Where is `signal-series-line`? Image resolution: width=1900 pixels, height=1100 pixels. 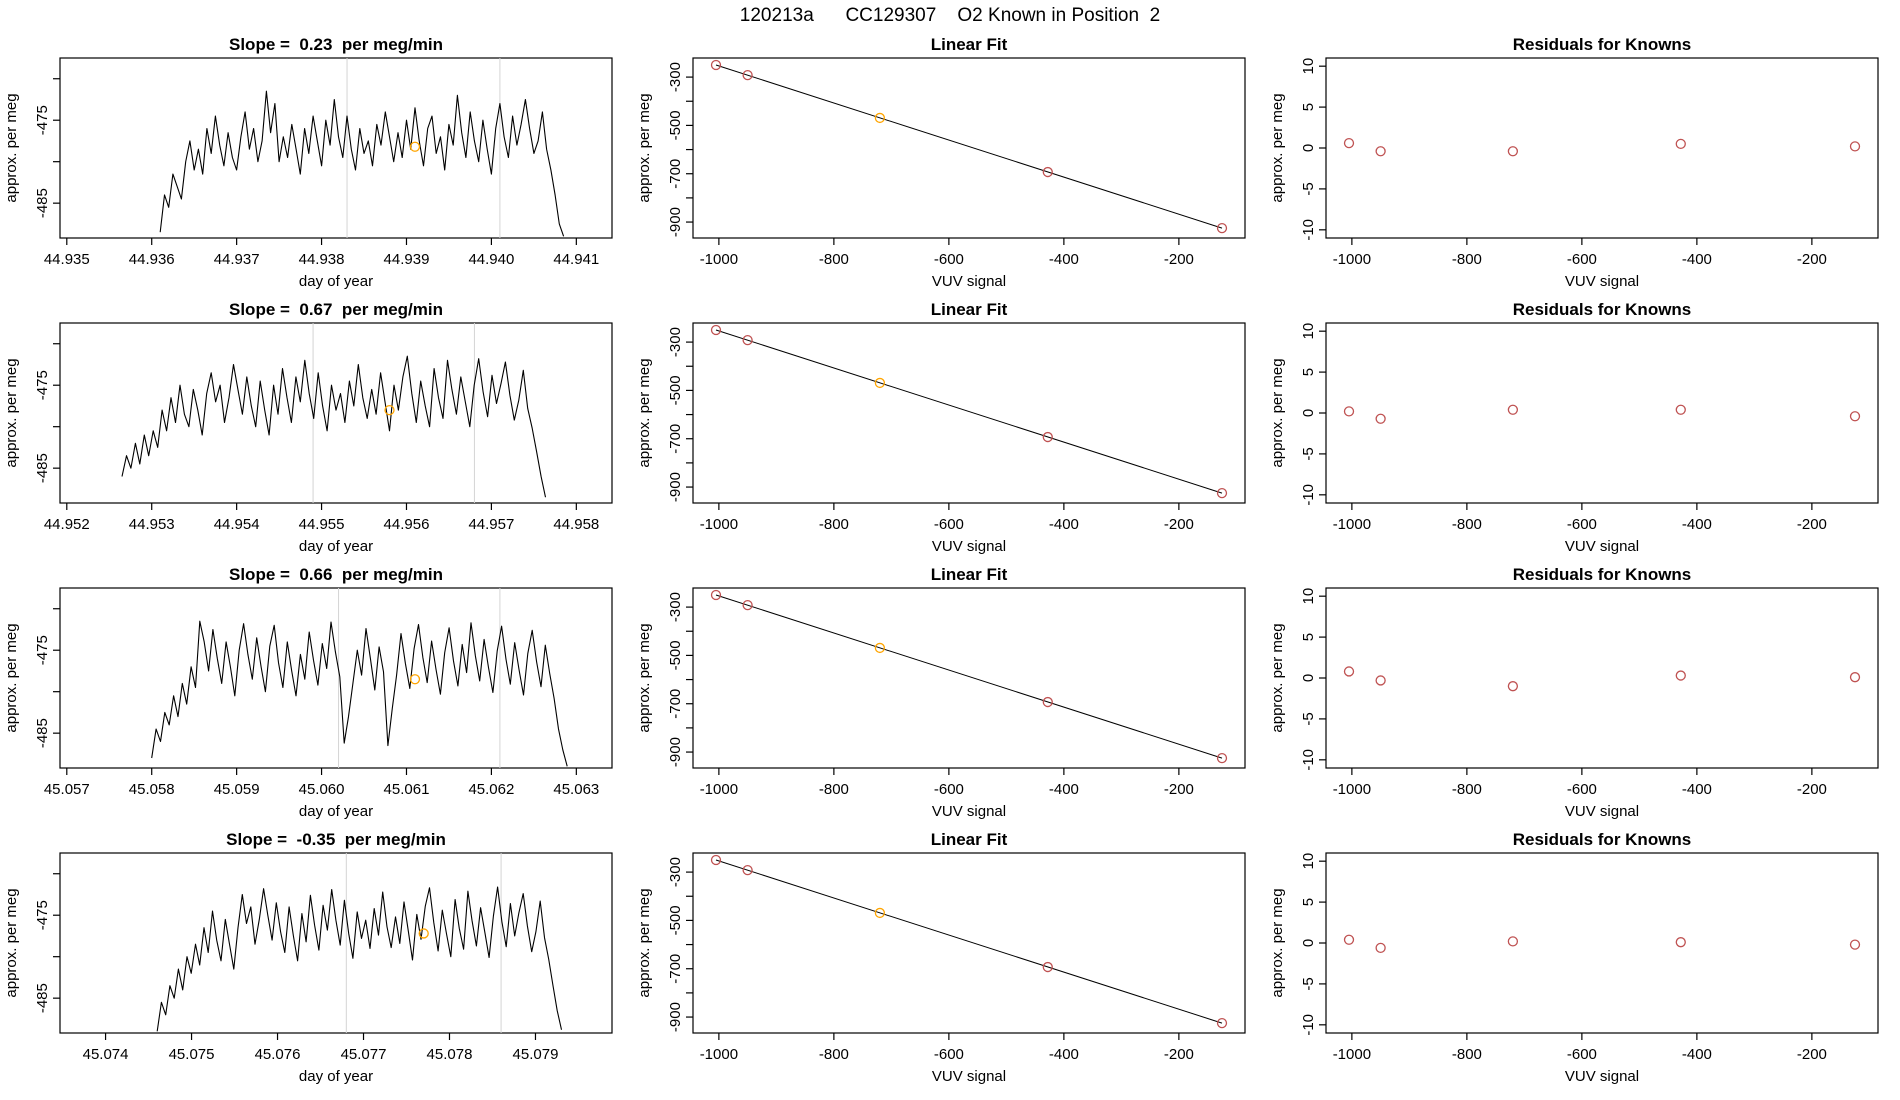 signal-series-line is located at coordinates (359, 693).